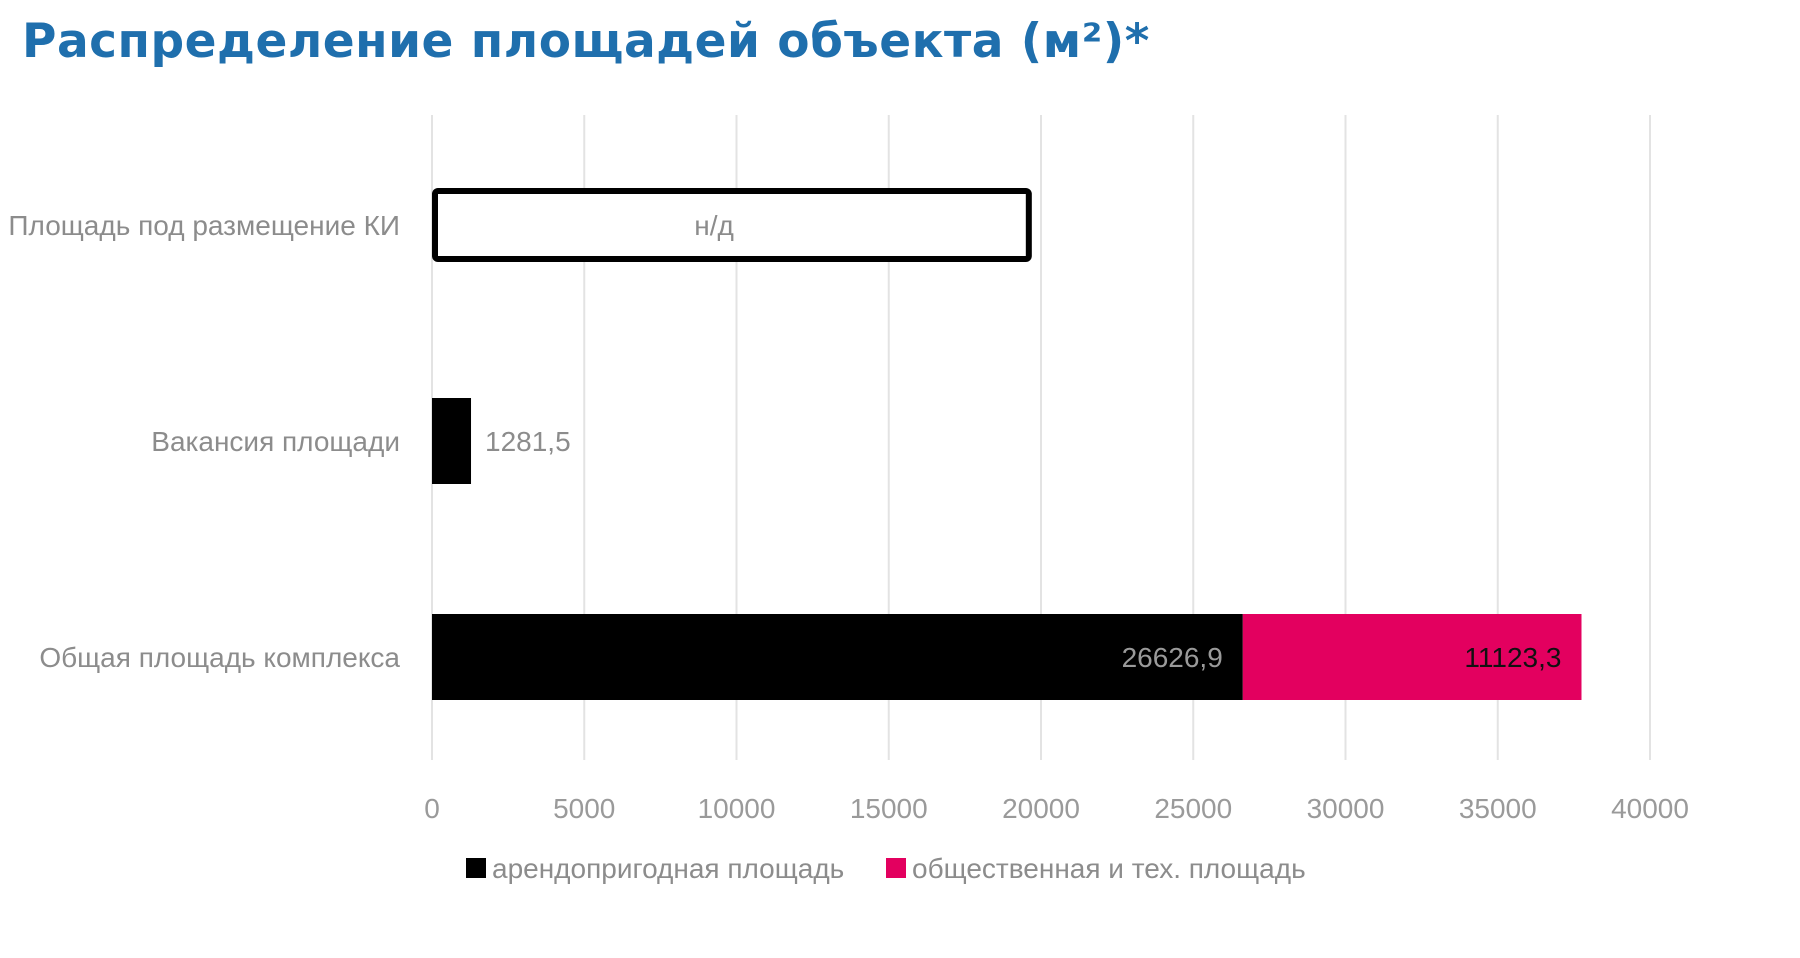  Describe the element at coordinates (714, 225) in the screenshot. I see `placeholder-label: н/д` at that location.